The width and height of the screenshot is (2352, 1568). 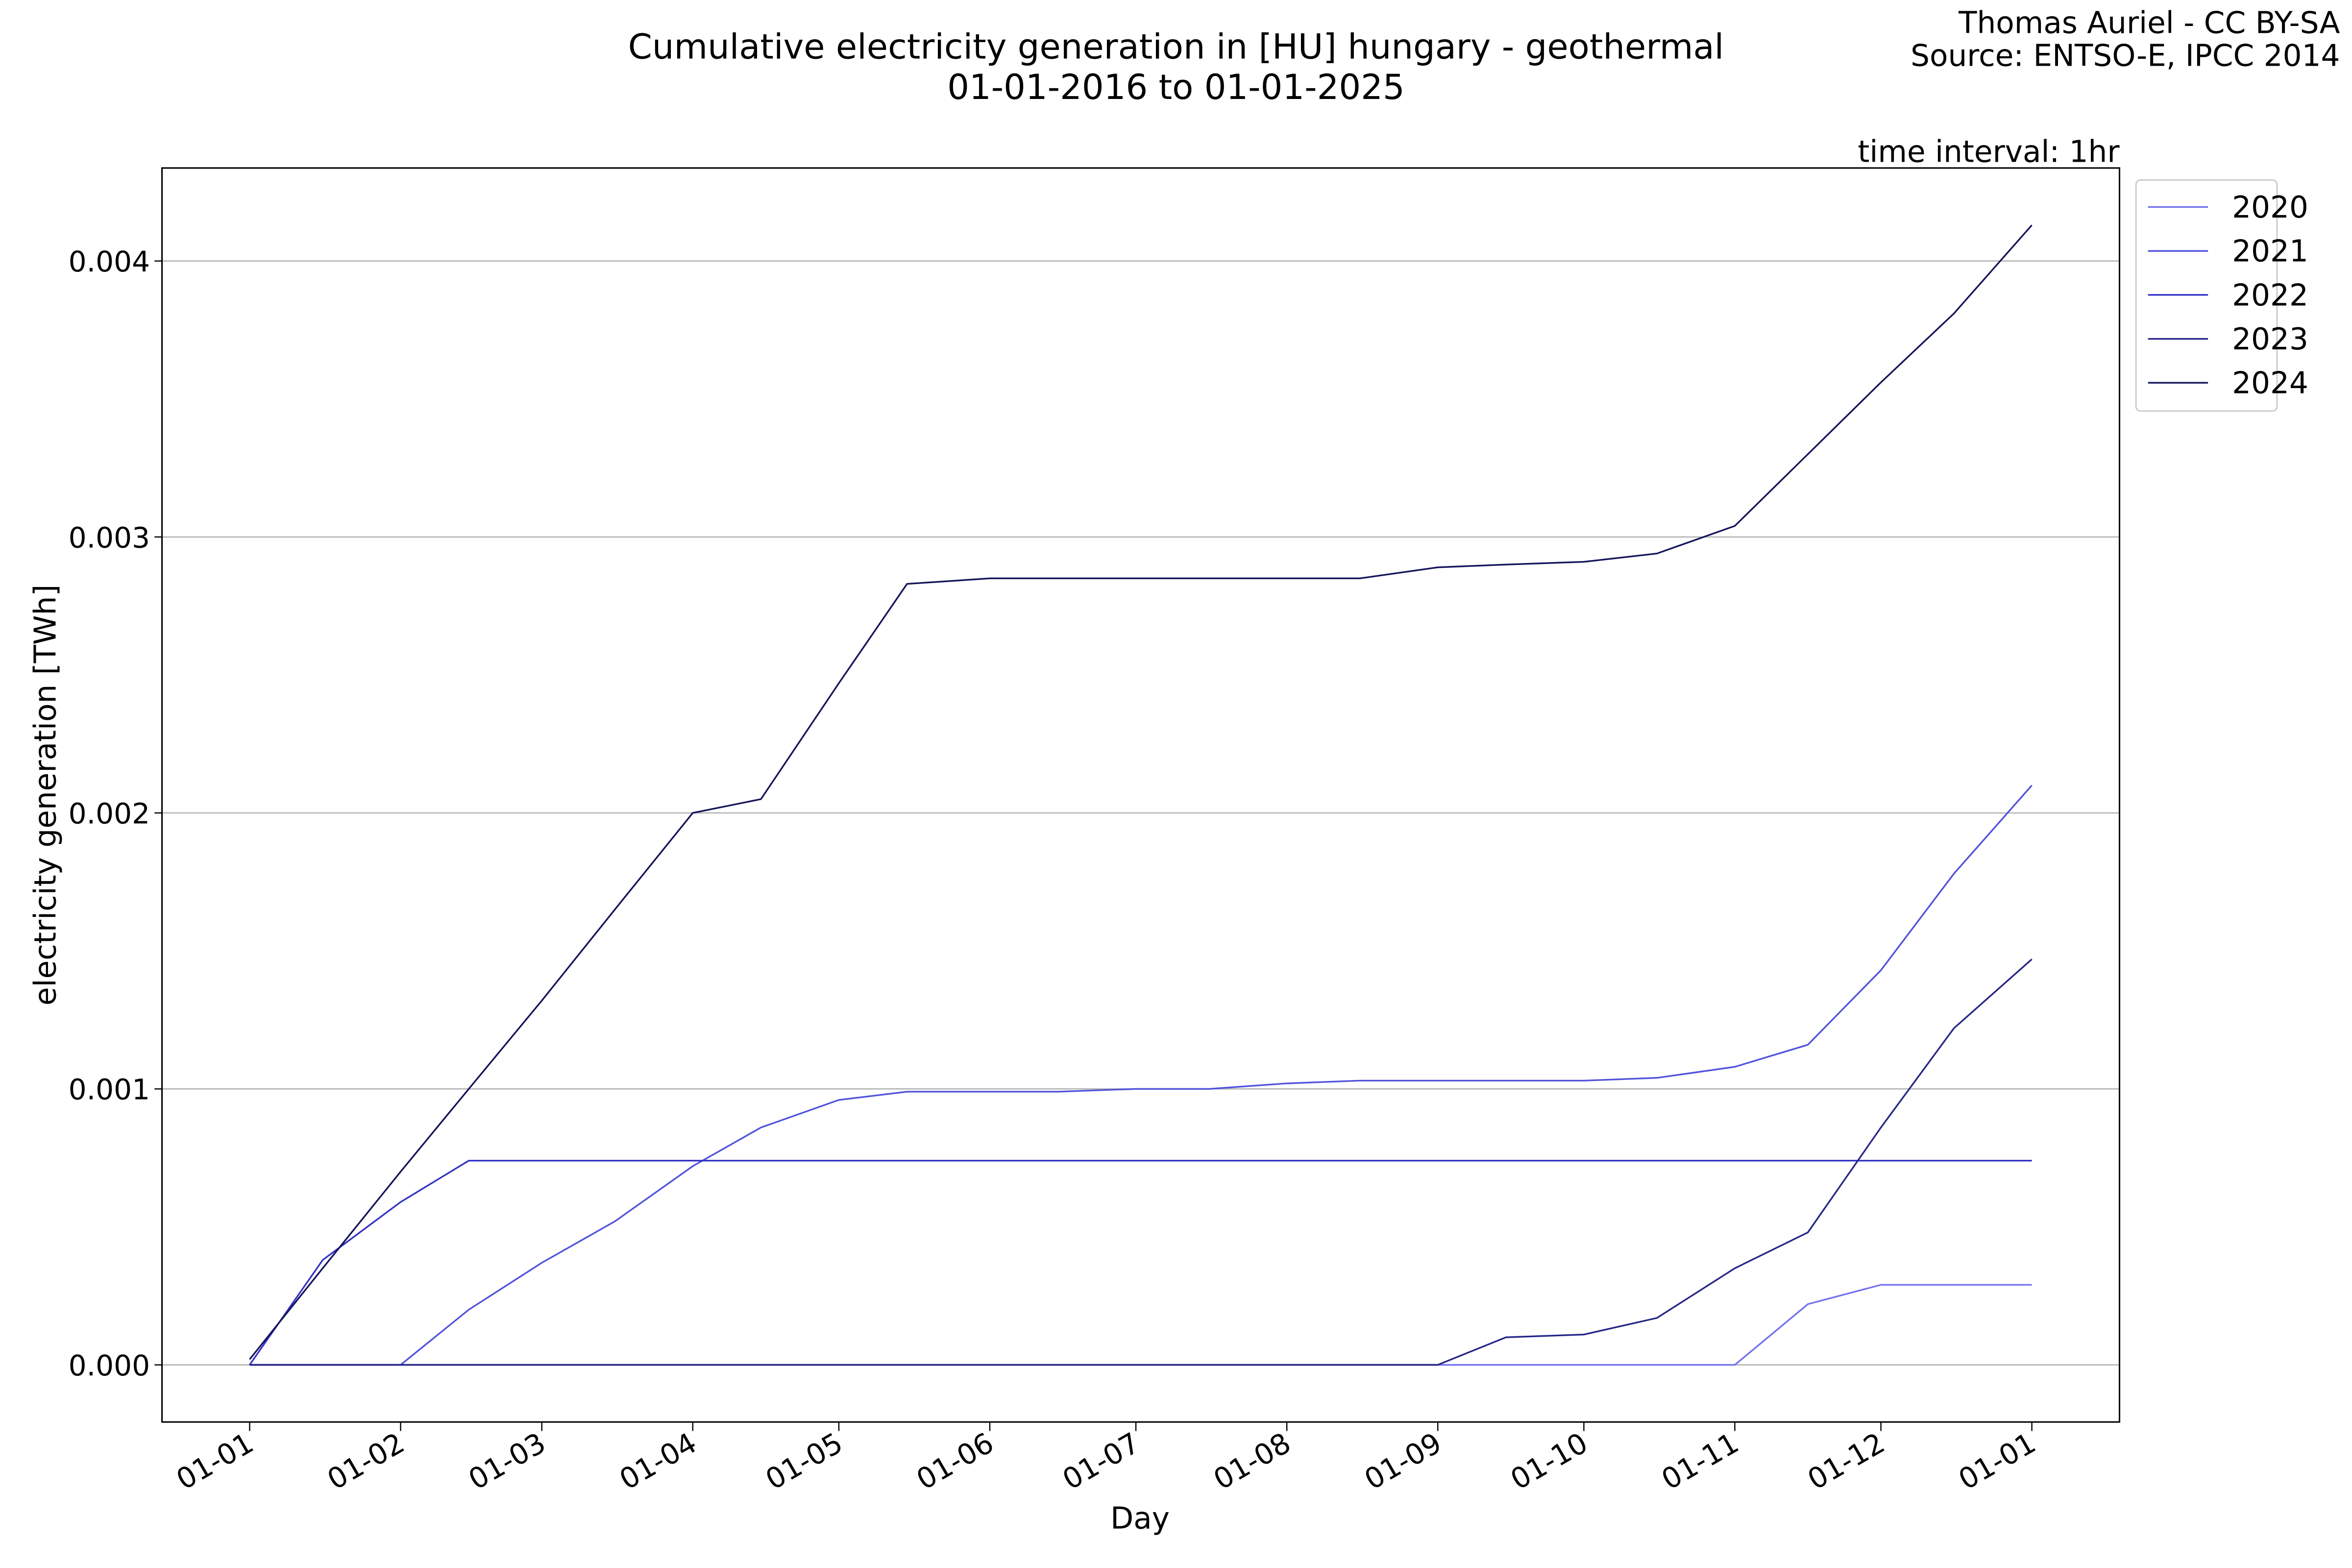 I want to click on legend-label: 2023, so click(x=2270, y=339).